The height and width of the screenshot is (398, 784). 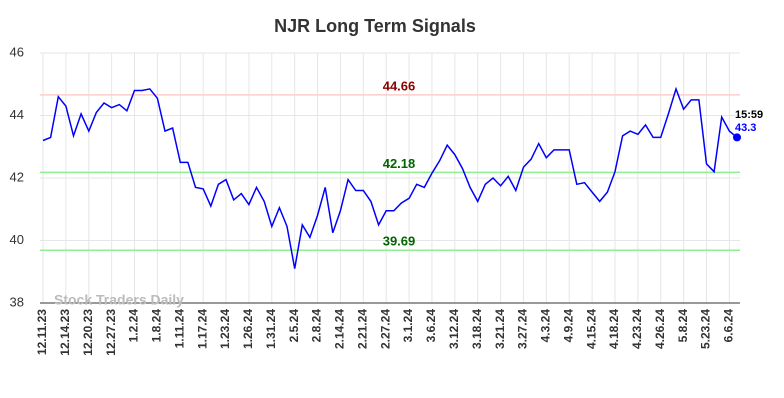 I want to click on chart-title: NJR Long Term Signals, so click(x=375, y=26).